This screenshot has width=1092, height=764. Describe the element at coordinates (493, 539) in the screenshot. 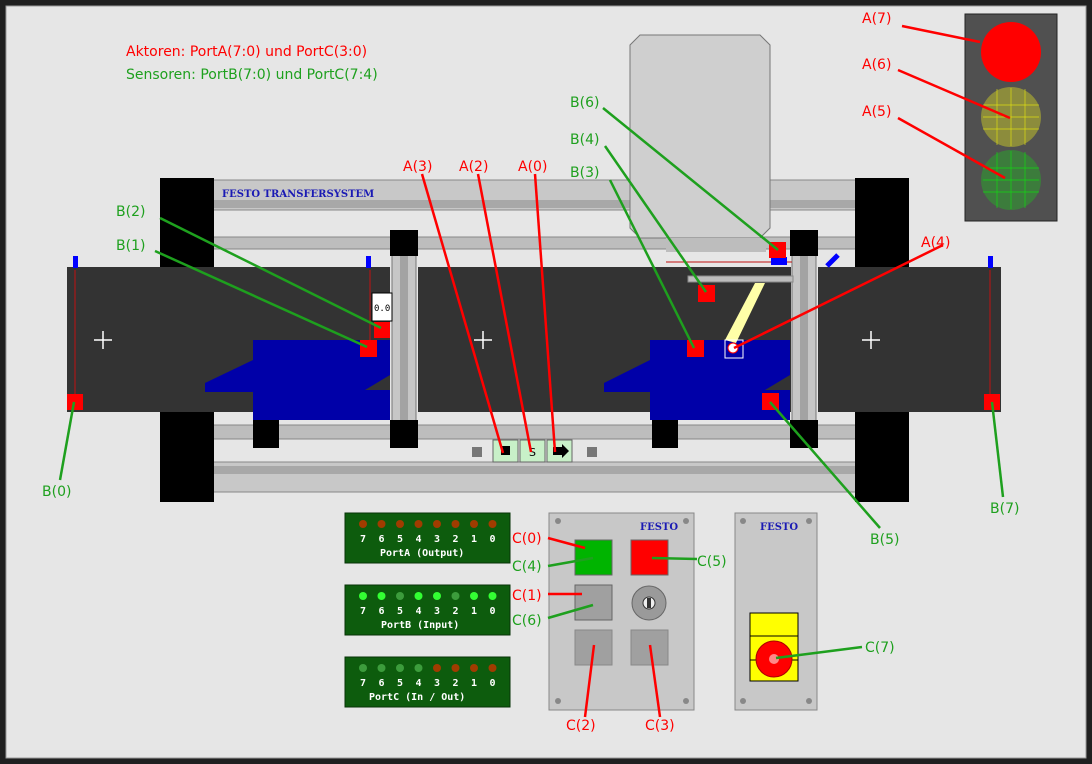

I see `porta-bit-label: 0` at that location.